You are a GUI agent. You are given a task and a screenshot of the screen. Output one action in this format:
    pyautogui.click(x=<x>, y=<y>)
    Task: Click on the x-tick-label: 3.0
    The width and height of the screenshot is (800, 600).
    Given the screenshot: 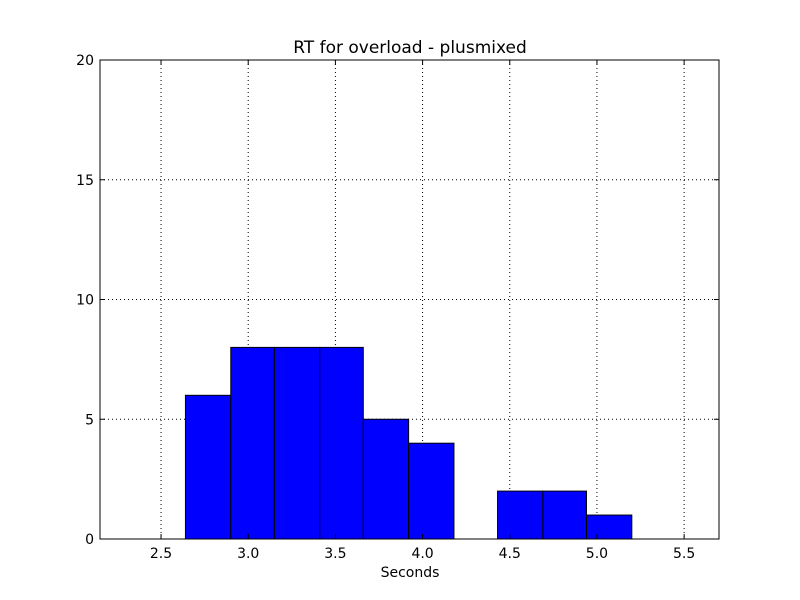 What is the action you would take?
    pyautogui.click(x=248, y=554)
    